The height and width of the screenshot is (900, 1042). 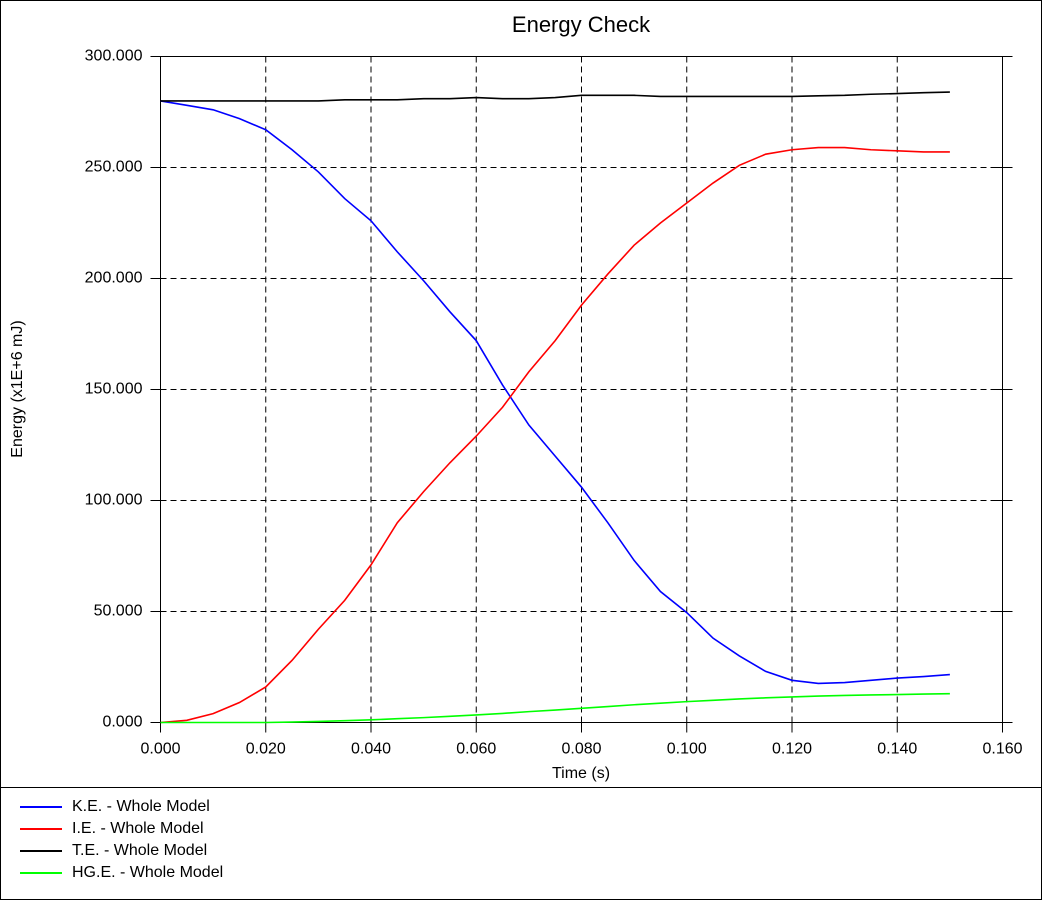 What do you see at coordinates (371, 749) in the screenshot?
I see `x-tick-label: 0.040` at bounding box center [371, 749].